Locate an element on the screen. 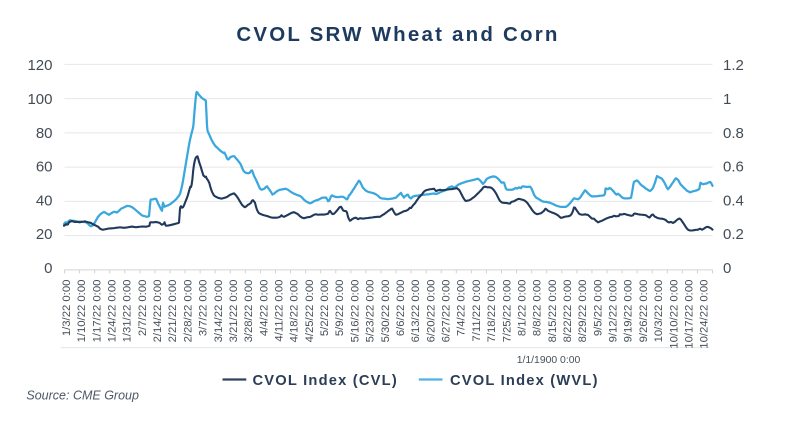 Image resolution: width=800 pixels, height=424 pixels. svg-text: 3/7/22 0:00 is located at coordinates (204, 308).